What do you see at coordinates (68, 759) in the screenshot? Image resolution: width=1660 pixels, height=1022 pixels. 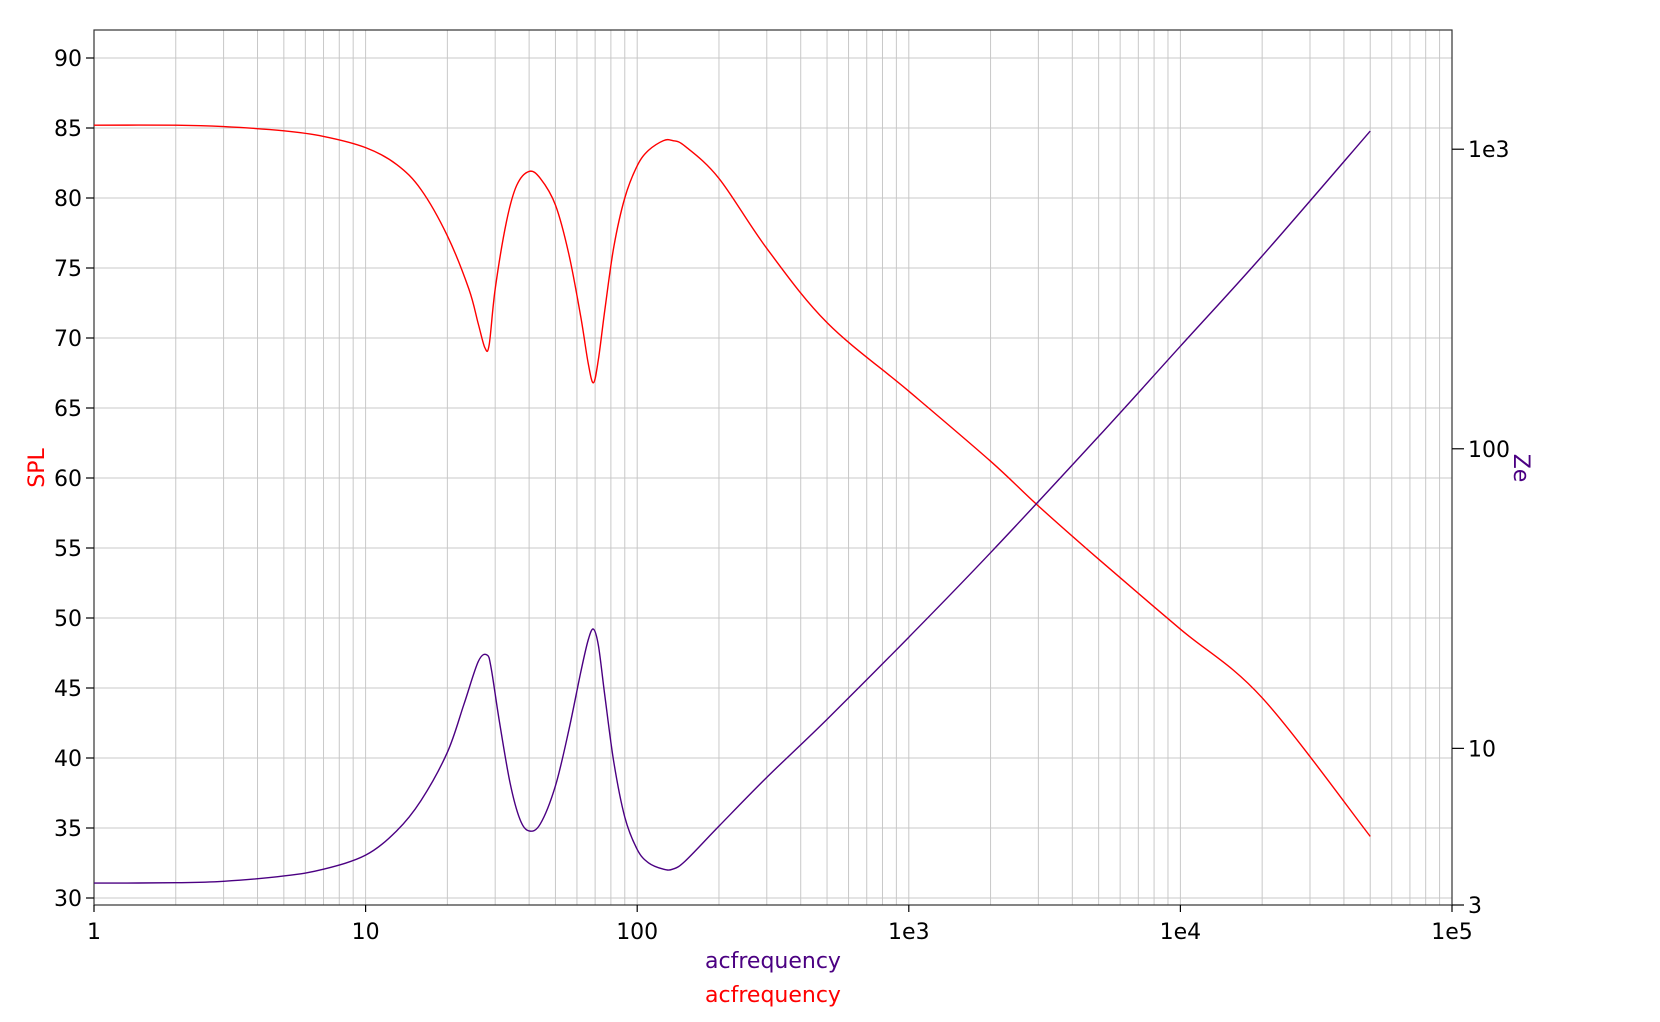 I see `y-left-tick-label: 40` at bounding box center [68, 759].